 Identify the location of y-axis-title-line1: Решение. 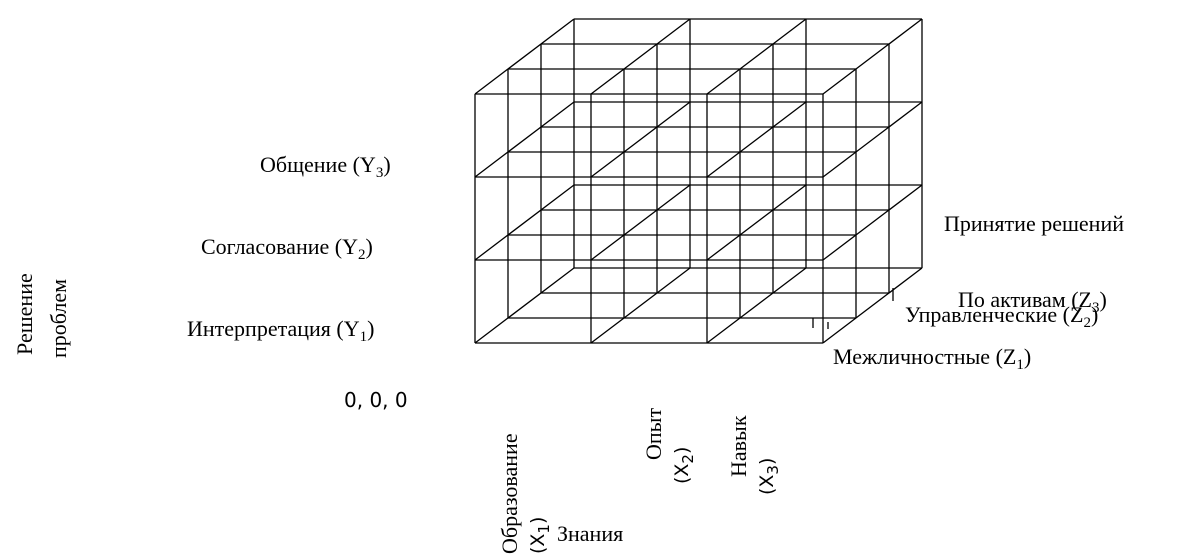
(24, 314).